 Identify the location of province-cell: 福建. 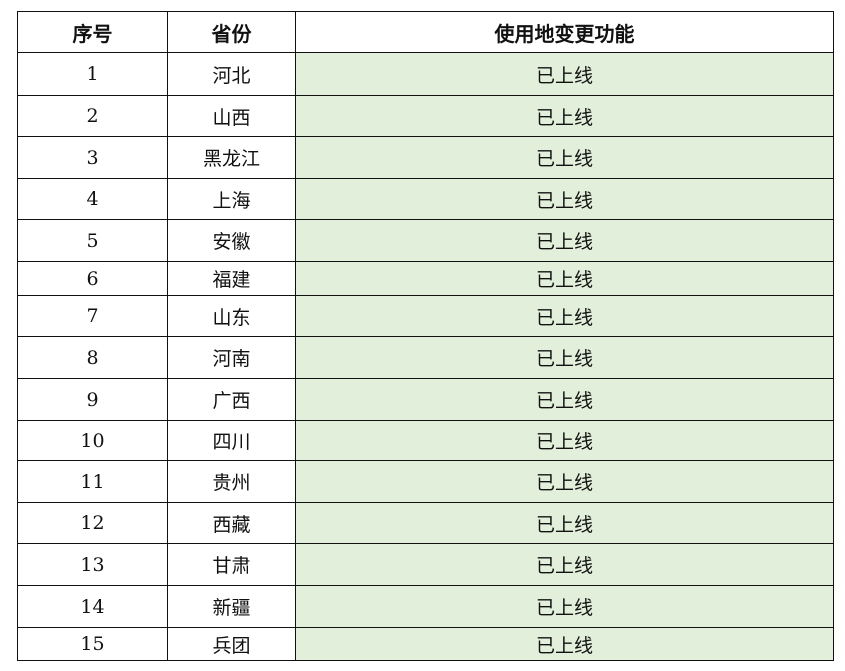
(231, 278).